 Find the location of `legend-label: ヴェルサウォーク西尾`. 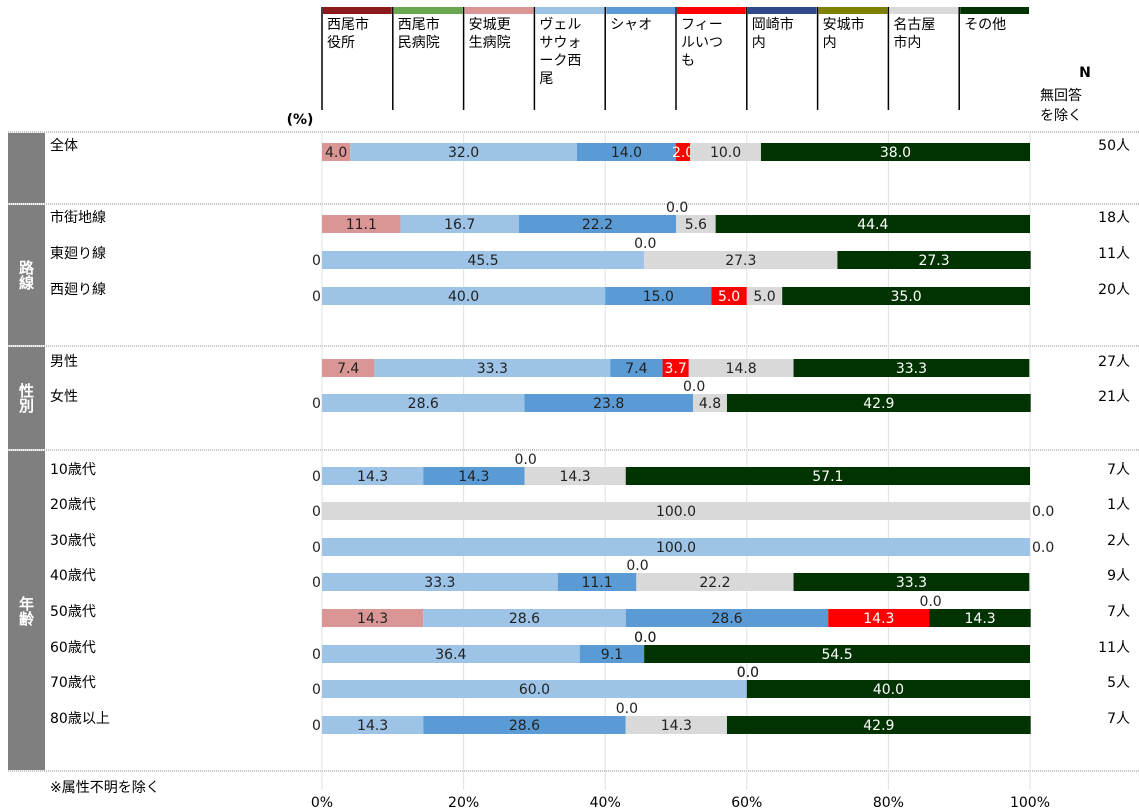

legend-label: ヴェルサウォーク西尾 is located at coordinates (560, 52).